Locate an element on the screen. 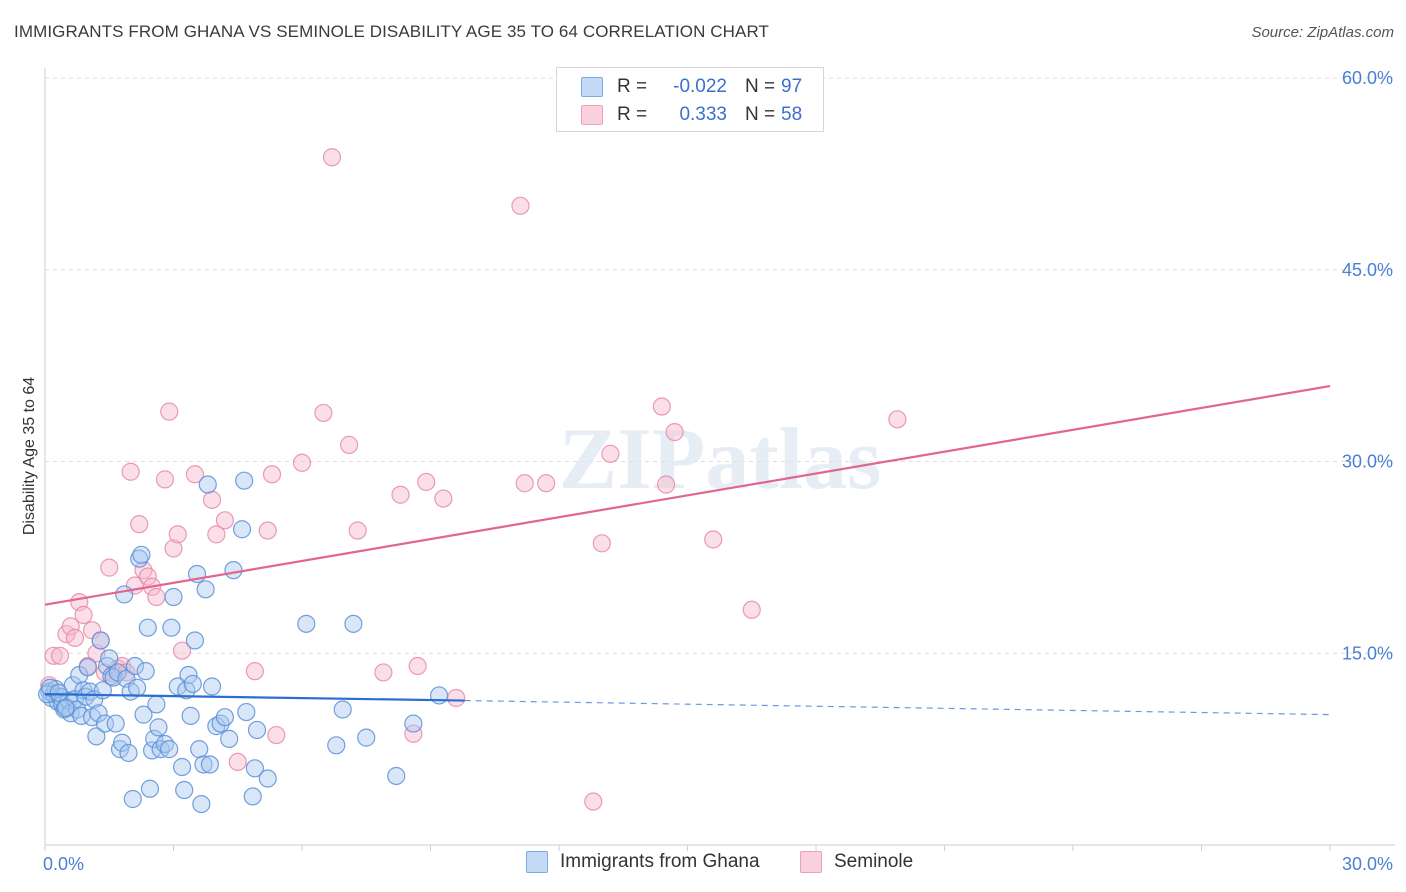  watermark: ZIPatlas is located at coordinates (720, 459).